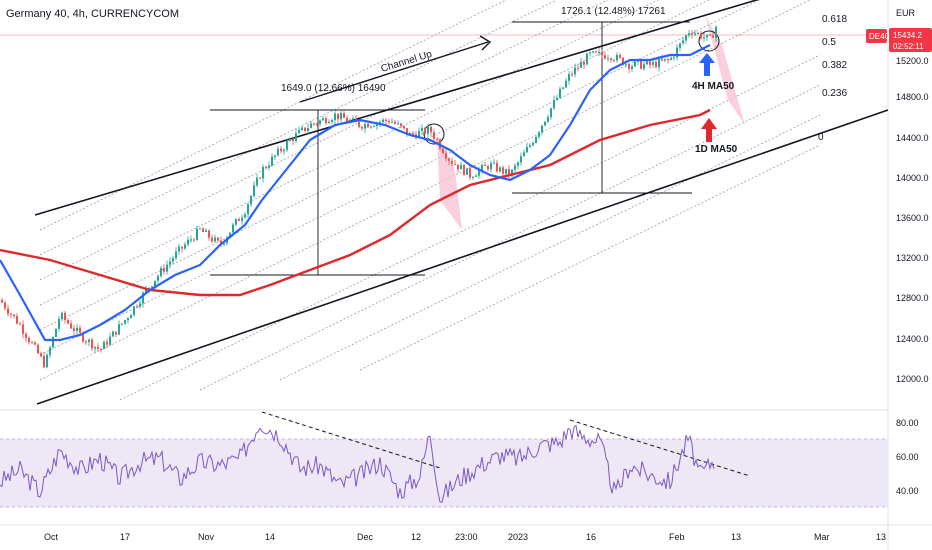 Image resolution: width=932 pixels, height=550 pixels. What do you see at coordinates (357, 463) in the screenshot?
I see `rsi-line` at bounding box center [357, 463].